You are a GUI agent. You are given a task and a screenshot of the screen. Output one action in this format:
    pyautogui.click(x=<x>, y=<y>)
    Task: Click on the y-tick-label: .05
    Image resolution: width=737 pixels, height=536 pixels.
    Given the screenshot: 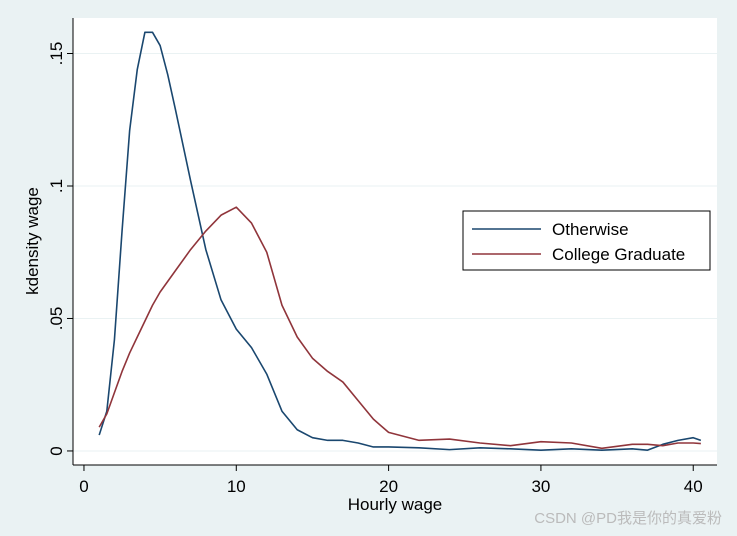 What is the action you would take?
    pyautogui.click(x=56, y=319)
    